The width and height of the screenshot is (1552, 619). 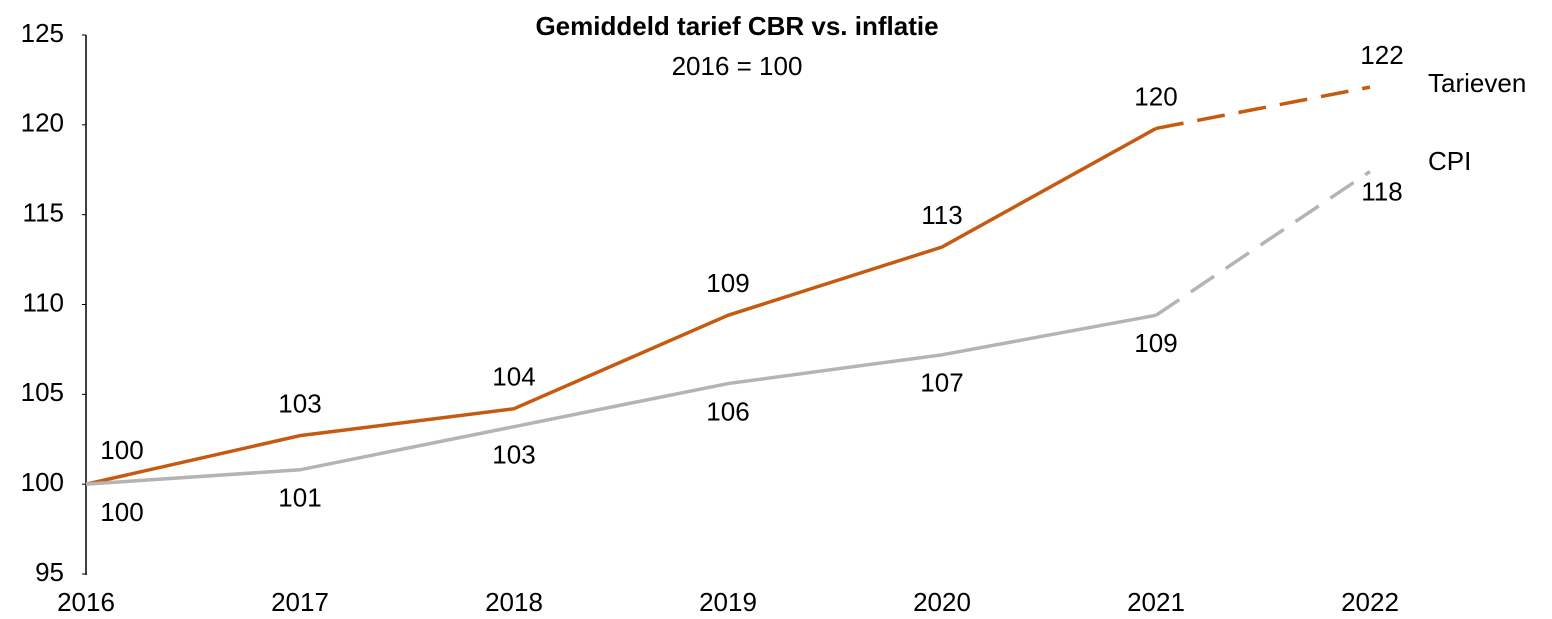 What do you see at coordinates (42, 482) in the screenshot?
I see `y-tick-label: 100` at bounding box center [42, 482].